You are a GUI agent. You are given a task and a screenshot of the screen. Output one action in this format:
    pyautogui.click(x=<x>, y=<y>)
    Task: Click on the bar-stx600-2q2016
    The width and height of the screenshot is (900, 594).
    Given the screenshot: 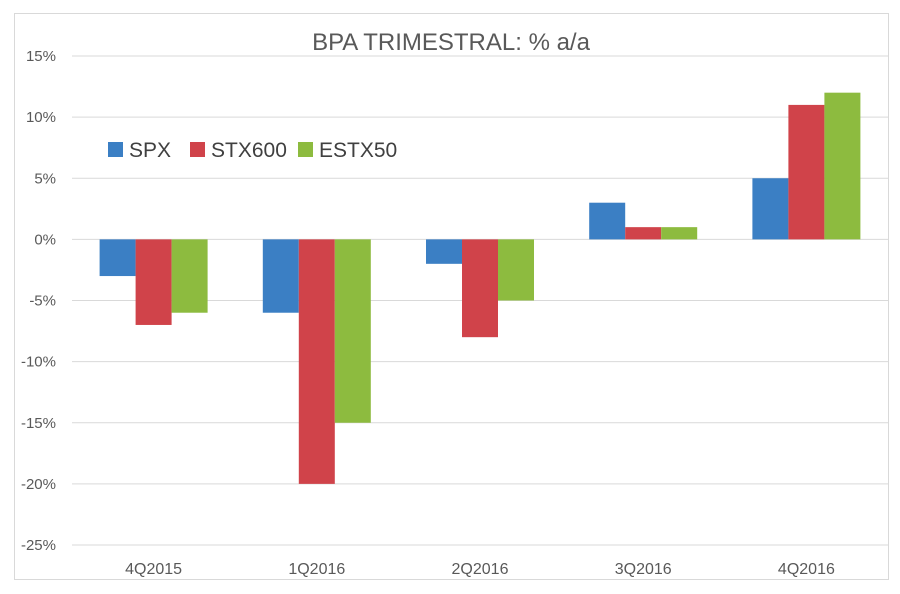 What is the action you would take?
    pyautogui.click(x=480, y=288)
    